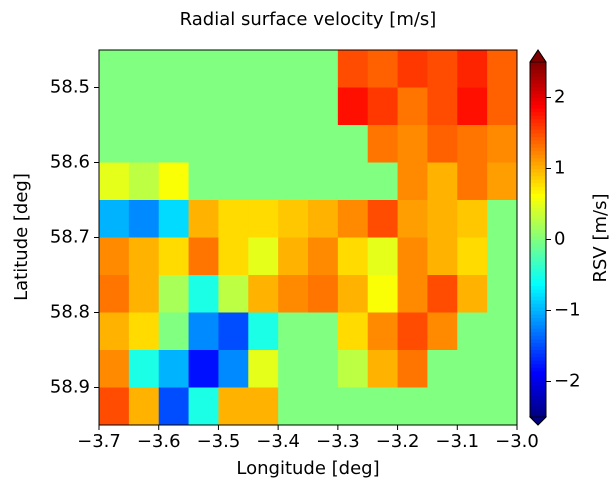  Describe the element at coordinates (457, 441) in the screenshot. I see `x-tick-label: −3.1` at that location.